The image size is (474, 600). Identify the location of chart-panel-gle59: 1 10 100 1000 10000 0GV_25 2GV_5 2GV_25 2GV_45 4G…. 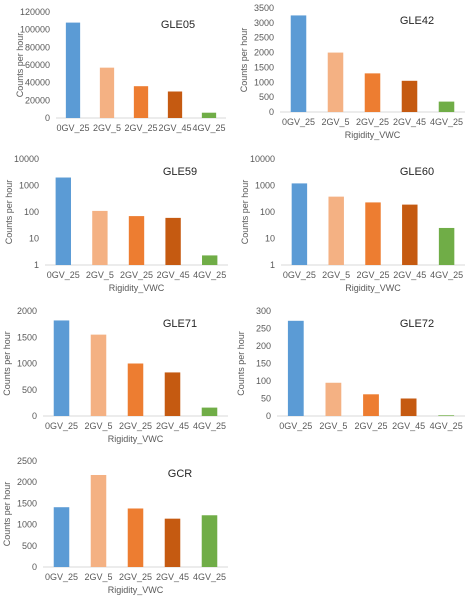
(118, 225).